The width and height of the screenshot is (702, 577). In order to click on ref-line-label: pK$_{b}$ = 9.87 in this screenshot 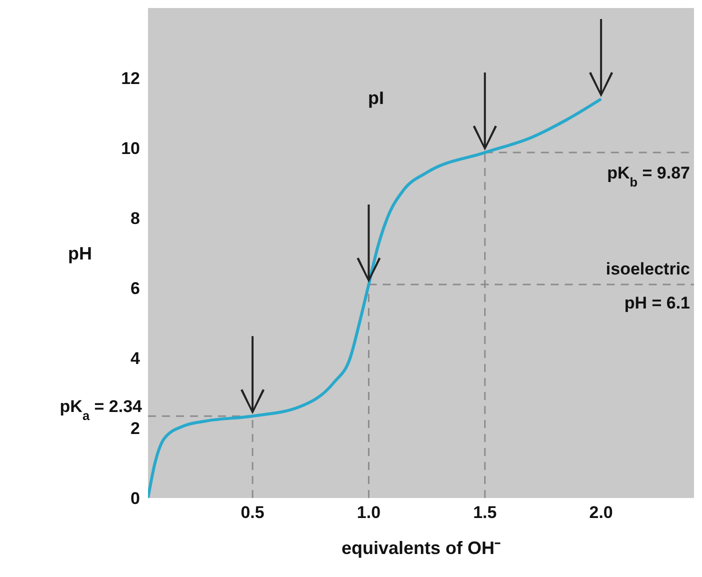, I will do `click(648, 177)`.